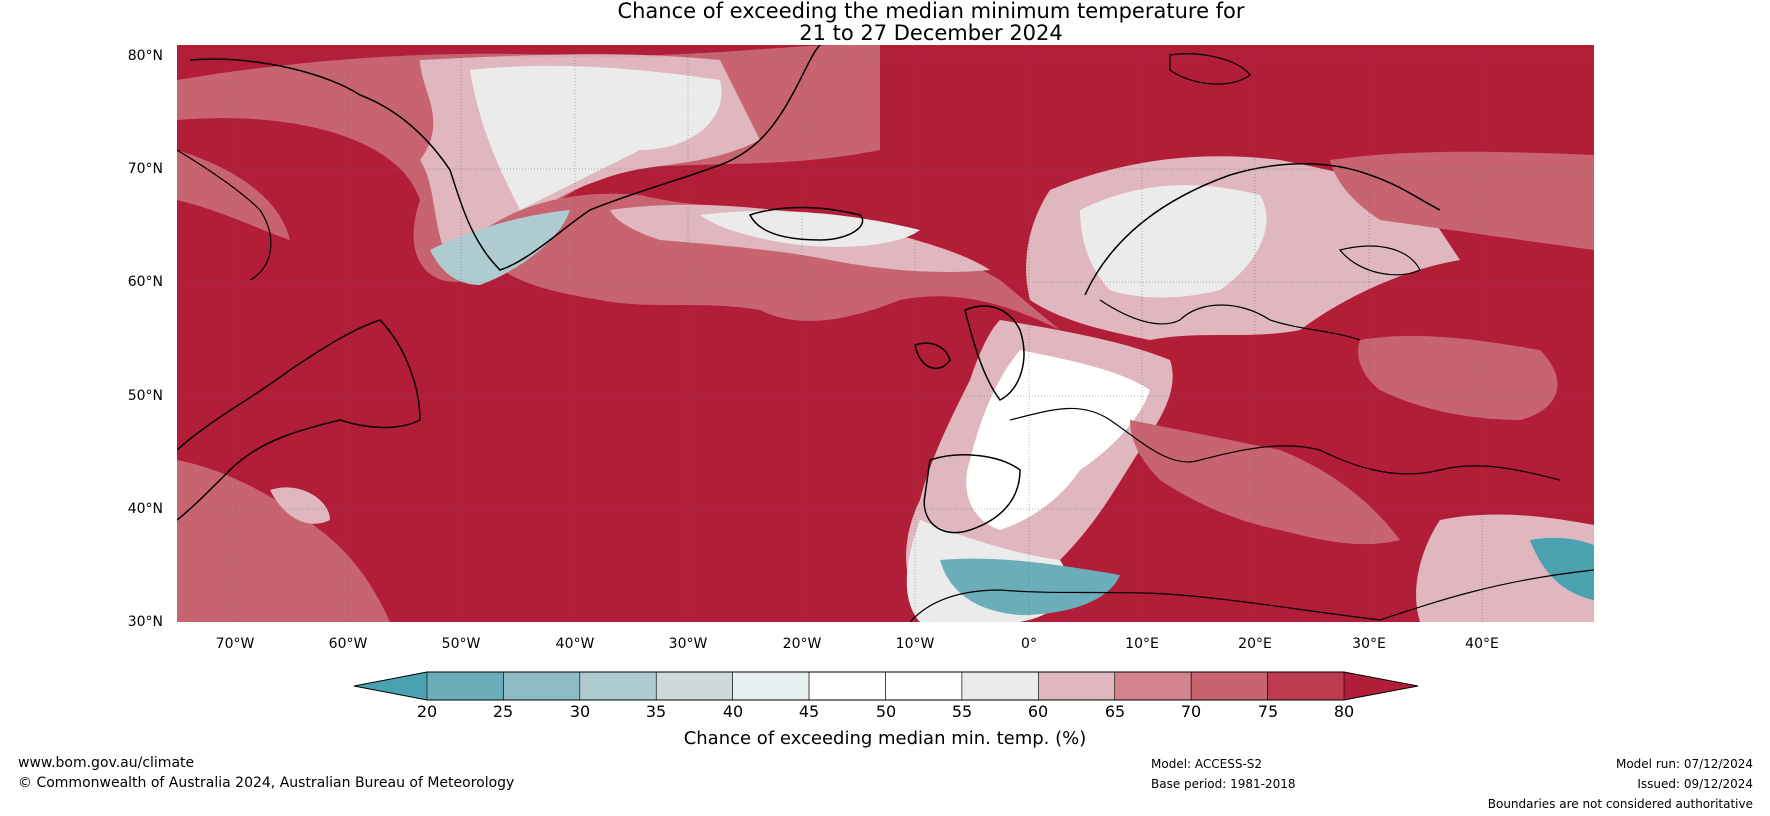  What do you see at coordinates (145, 622) in the screenshot?
I see `lat-label-30n: 30°N` at bounding box center [145, 622].